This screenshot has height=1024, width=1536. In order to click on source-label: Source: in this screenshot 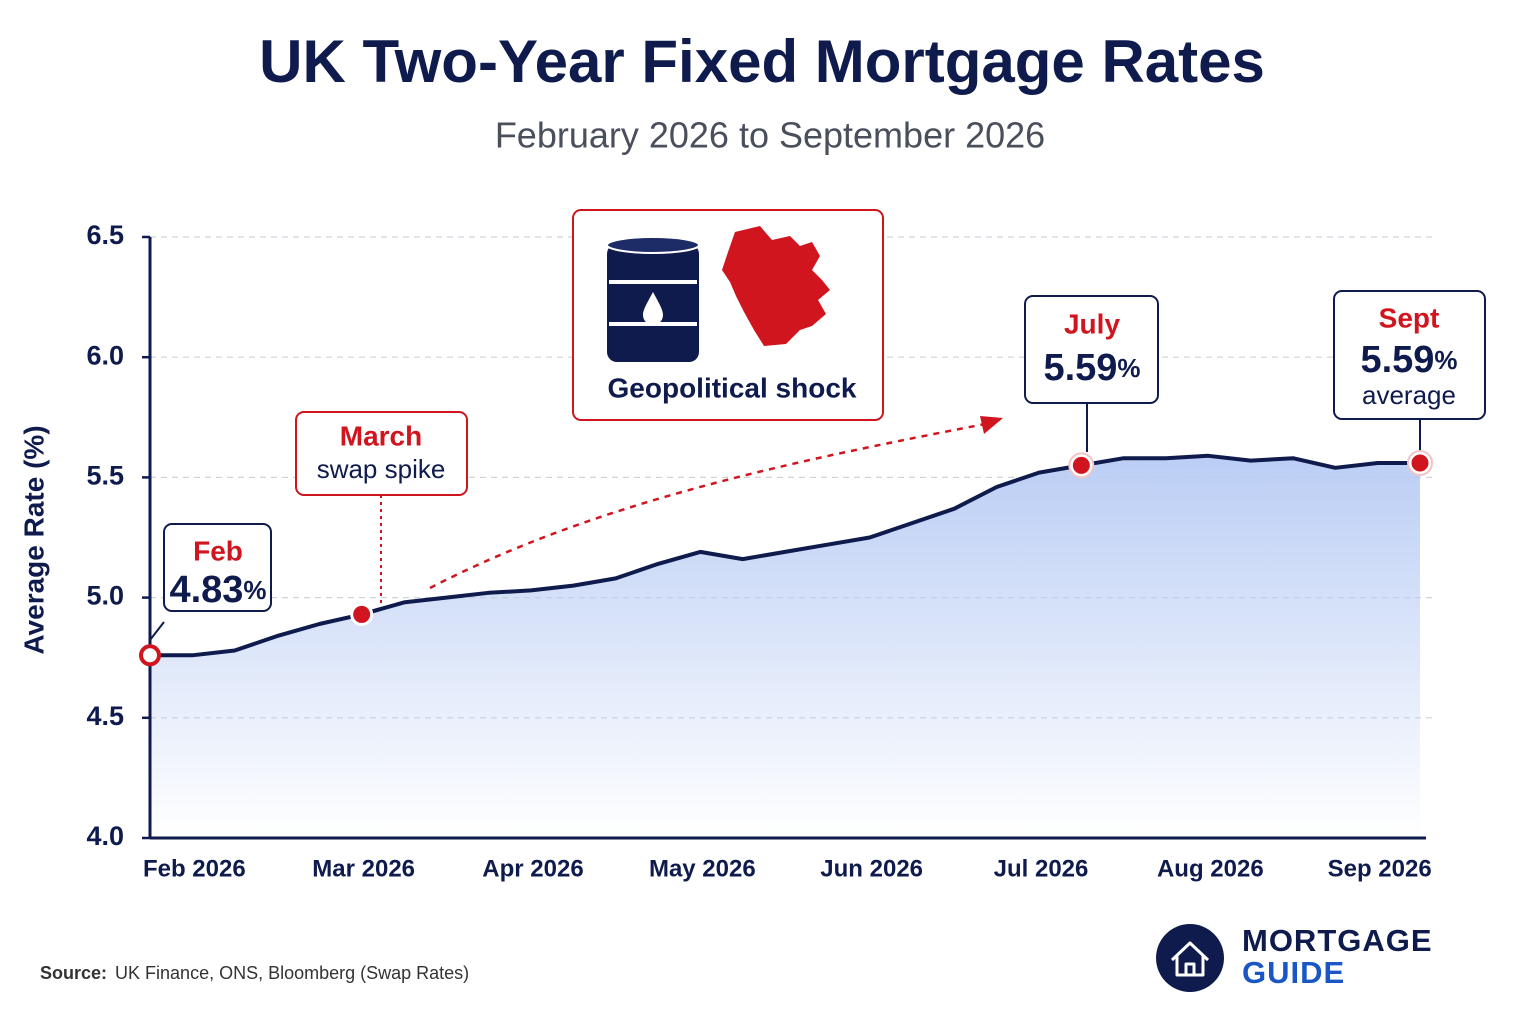, I will do `click(73, 973)`.